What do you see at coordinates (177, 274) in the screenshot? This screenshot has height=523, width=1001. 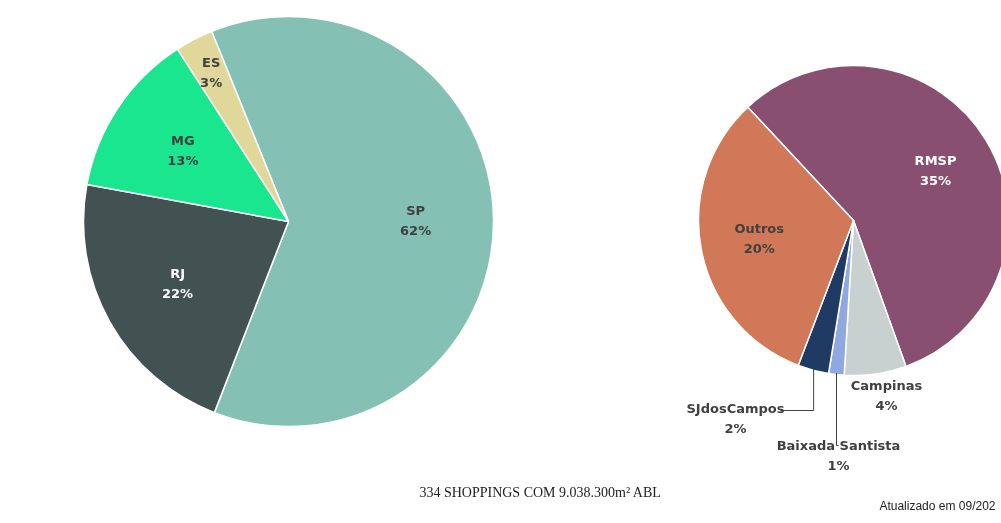 I see `slice-label: RJ` at bounding box center [177, 274].